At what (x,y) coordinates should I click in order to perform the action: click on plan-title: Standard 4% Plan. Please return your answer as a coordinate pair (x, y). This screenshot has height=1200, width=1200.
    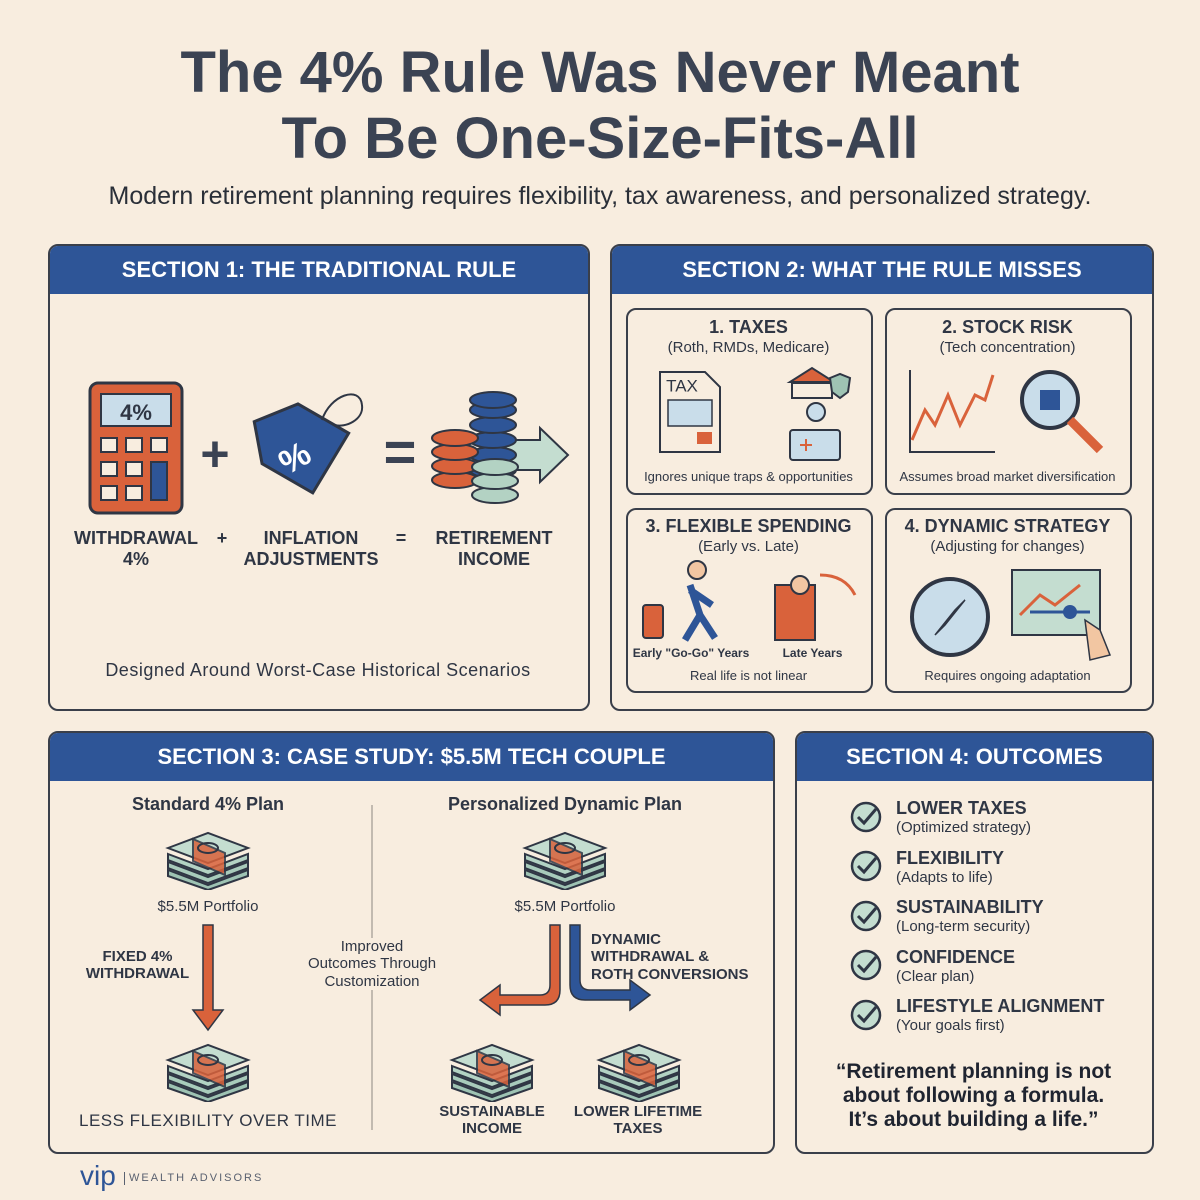
    Looking at the image, I should click on (208, 804).